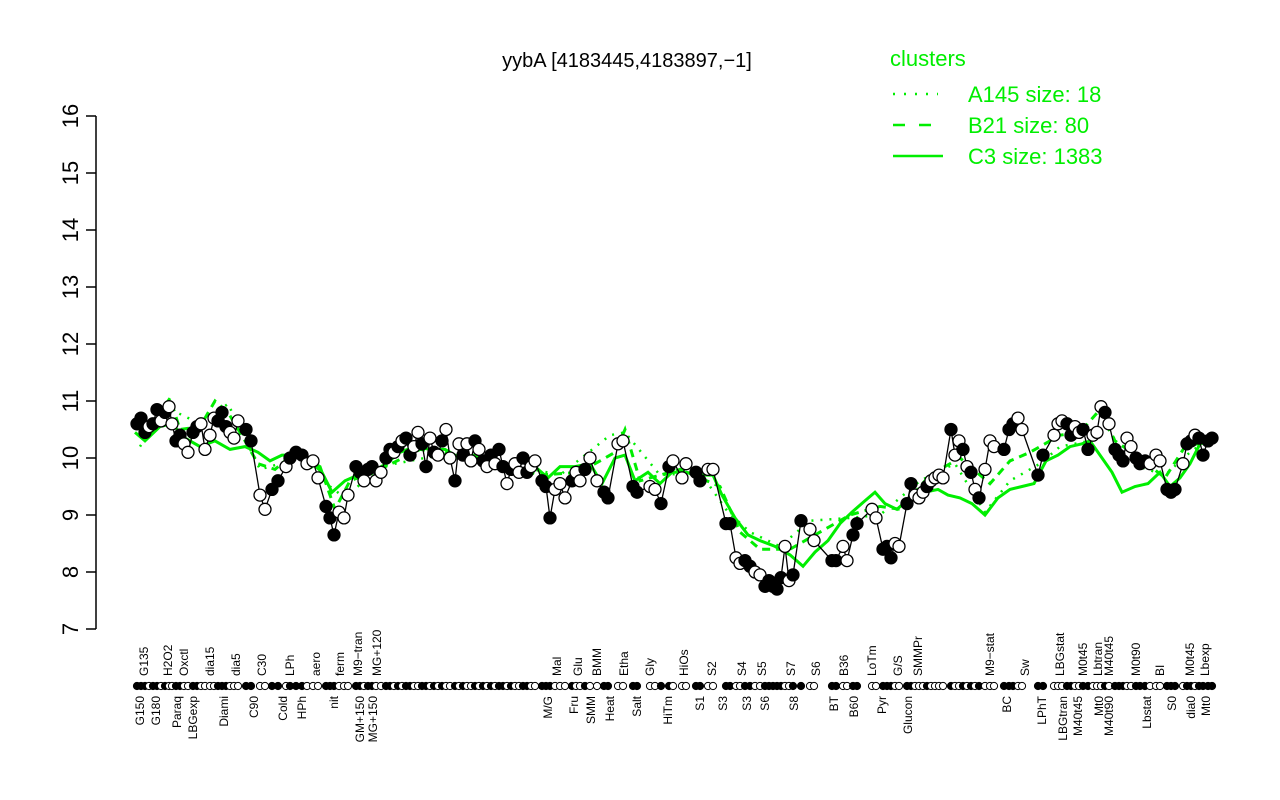 This screenshot has width=1280, height=800. What do you see at coordinates (637, 705) in the screenshot?
I see `x-label-bottom: Salt` at bounding box center [637, 705].